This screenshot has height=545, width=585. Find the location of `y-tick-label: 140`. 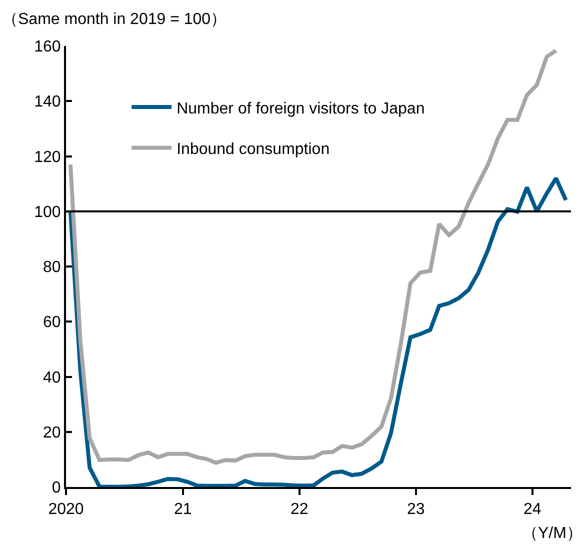

y-tick-label: 140 is located at coordinates (47, 102).